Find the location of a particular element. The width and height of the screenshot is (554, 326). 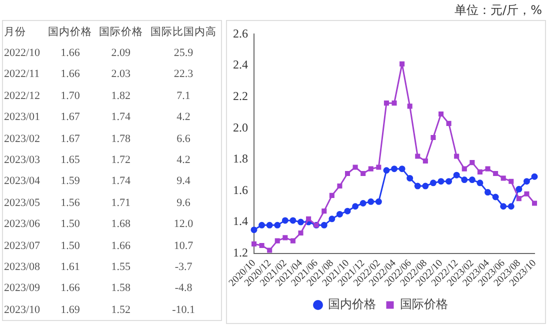

text: 1.82 is located at coordinates (121, 96).